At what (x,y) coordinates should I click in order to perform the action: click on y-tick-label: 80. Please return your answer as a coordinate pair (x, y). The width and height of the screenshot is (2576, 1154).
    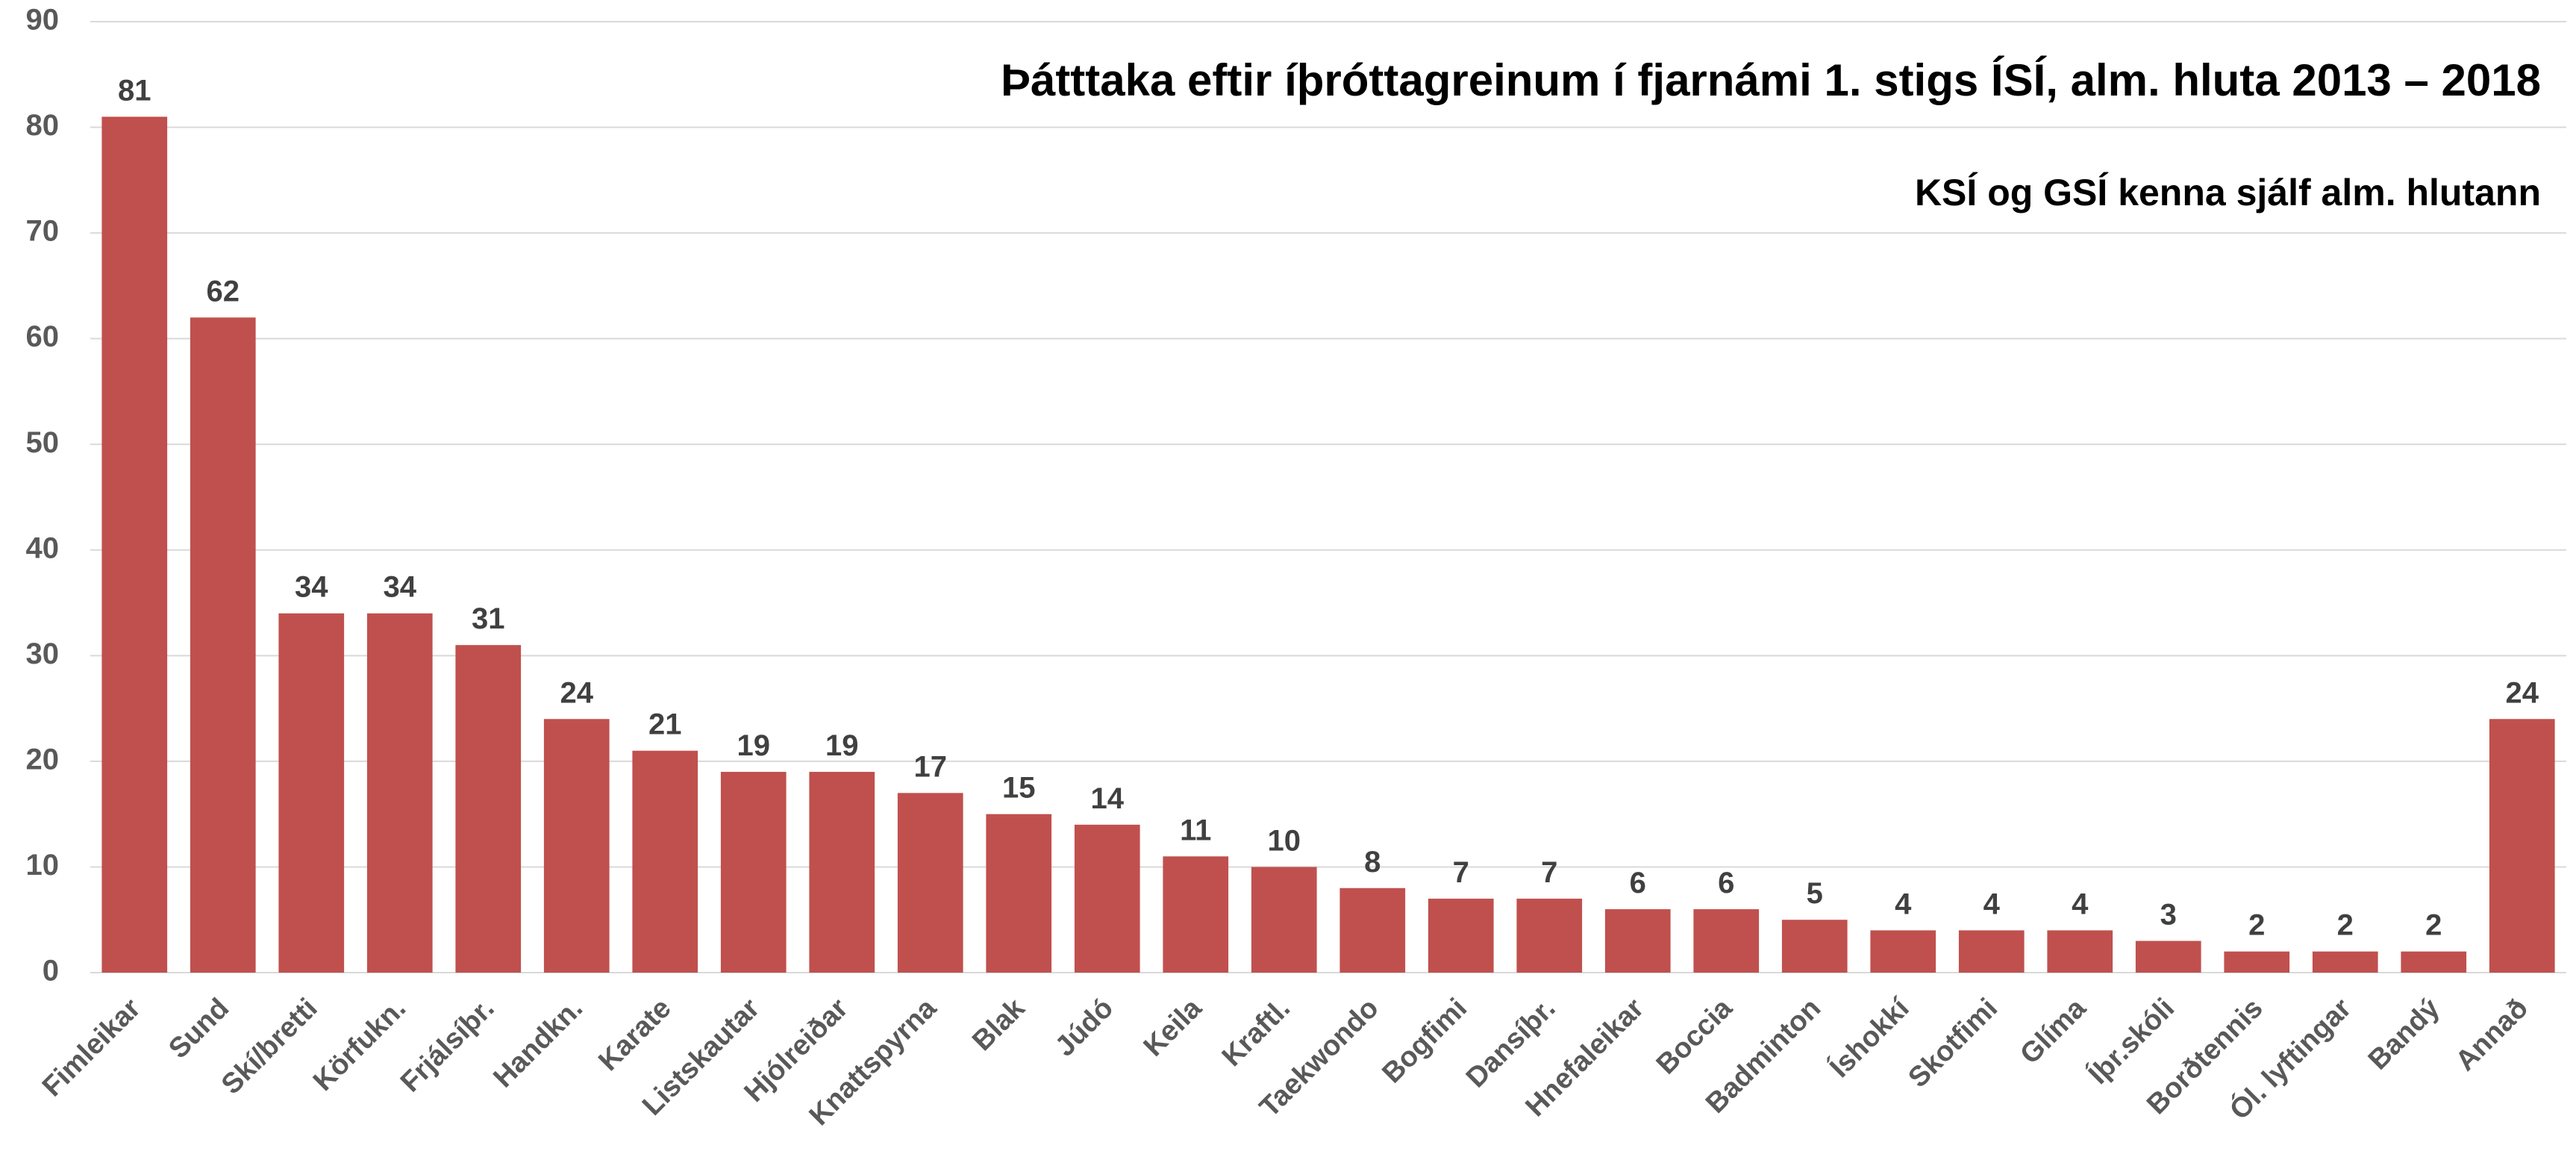
    Looking at the image, I should click on (43, 125).